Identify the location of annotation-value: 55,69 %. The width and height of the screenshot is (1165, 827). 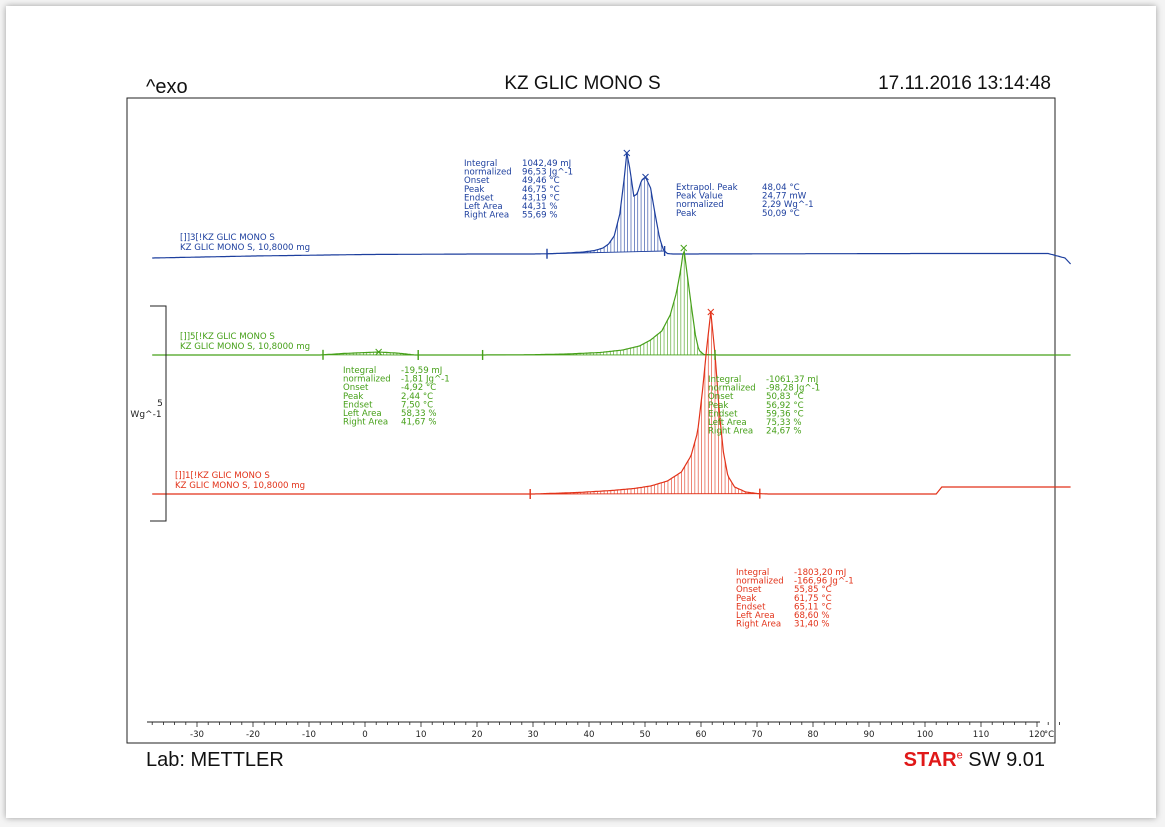
(540, 216).